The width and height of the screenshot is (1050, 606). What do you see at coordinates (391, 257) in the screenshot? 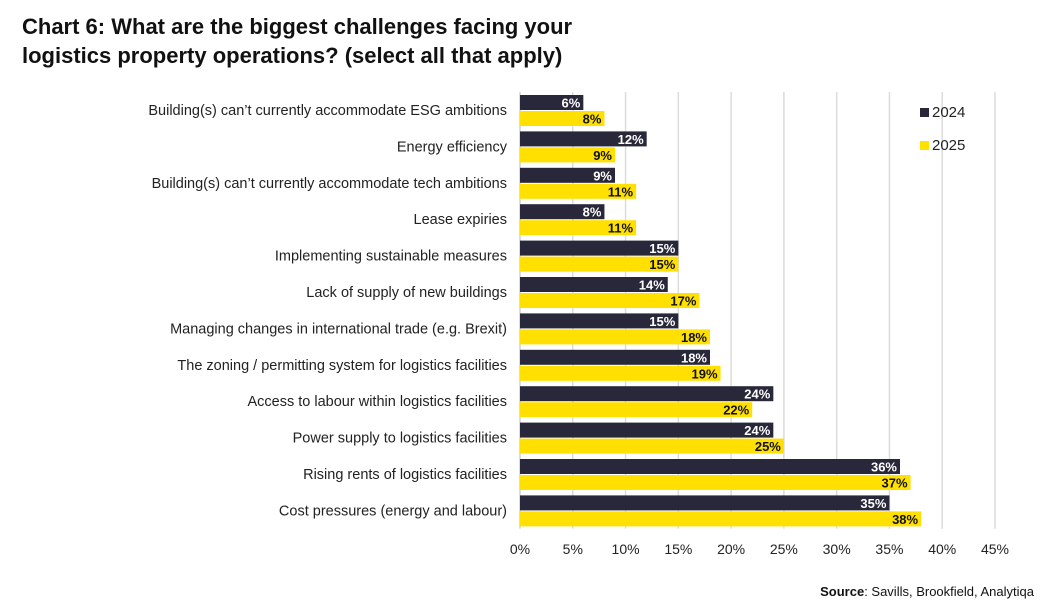
I see `category-label: Implementing sustainable measures` at bounding box center [391, 257].